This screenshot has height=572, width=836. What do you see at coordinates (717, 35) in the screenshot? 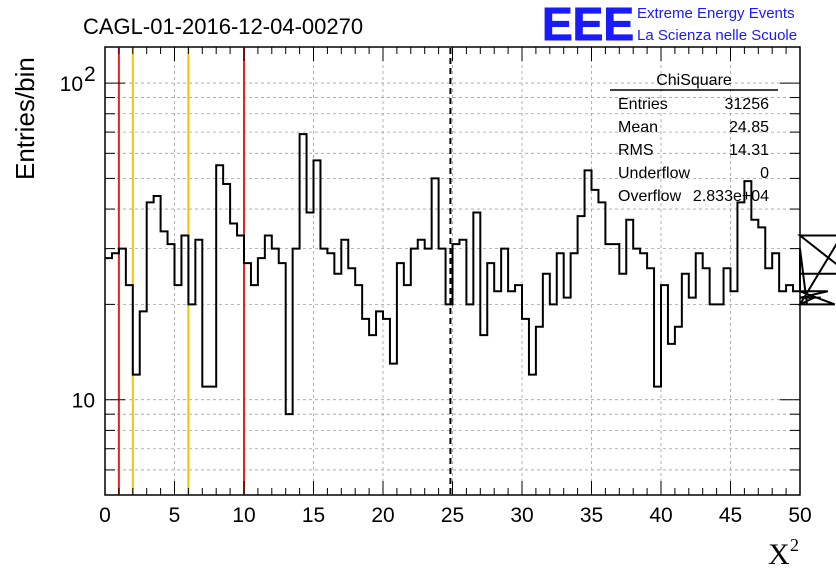
I see `brand-line-2: La Scienza nelle Scuole` at bounding box center [717, 35].